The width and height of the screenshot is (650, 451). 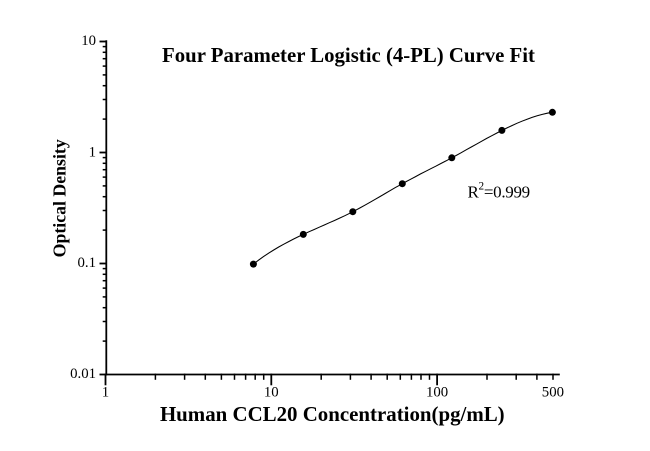 I want to click on svg-text: 0.1, so click(x=87, y=263).